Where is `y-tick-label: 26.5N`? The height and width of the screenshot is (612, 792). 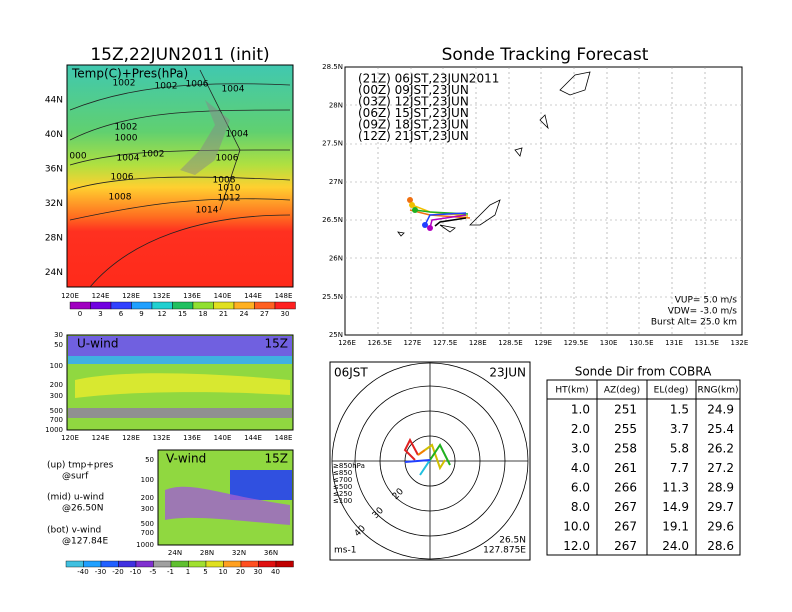
y-tick-label: 26.5N is located at coordinates (332, 220).